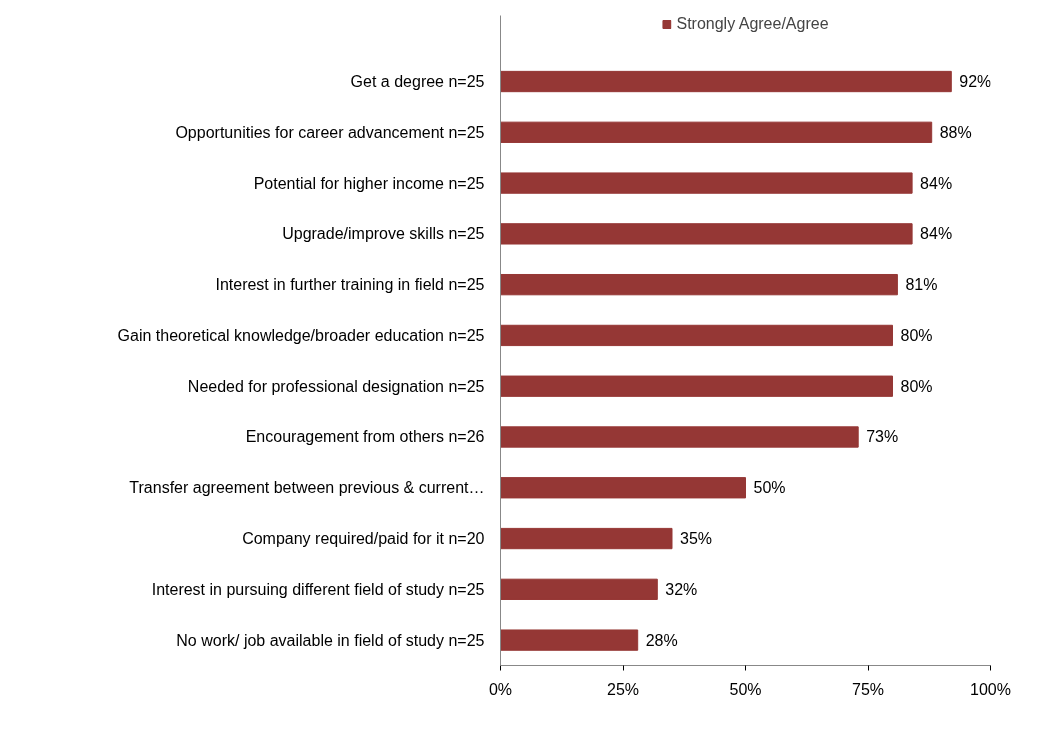 The height and width of the screenshot is (748, 1041). I want to click on data-label: 73%, so click(882, 437).